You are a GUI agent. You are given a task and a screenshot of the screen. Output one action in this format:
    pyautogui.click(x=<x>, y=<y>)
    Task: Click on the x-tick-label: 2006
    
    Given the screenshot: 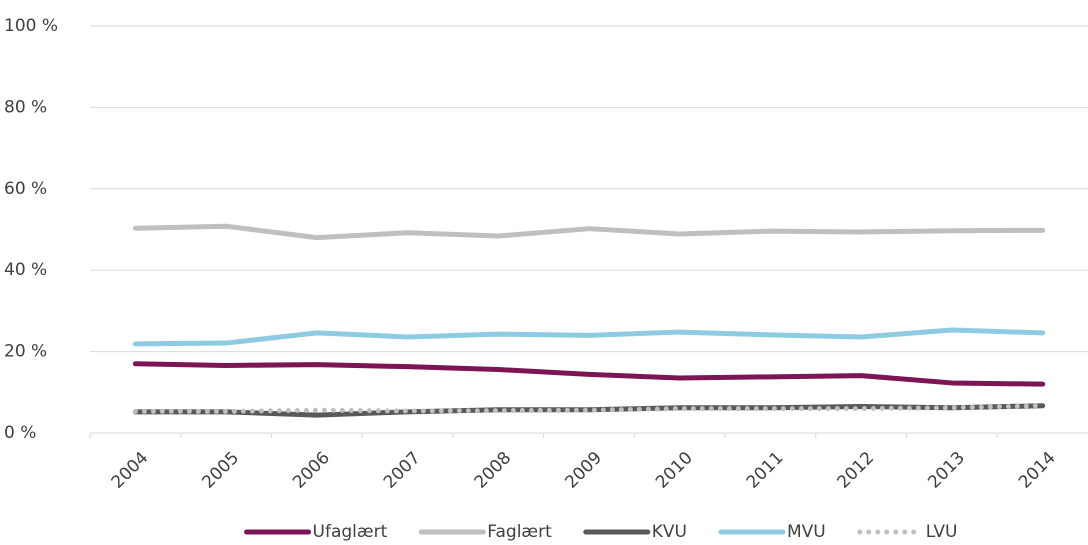 What is the action you would take?
    pyautogui.click(x=311, y=470)
    